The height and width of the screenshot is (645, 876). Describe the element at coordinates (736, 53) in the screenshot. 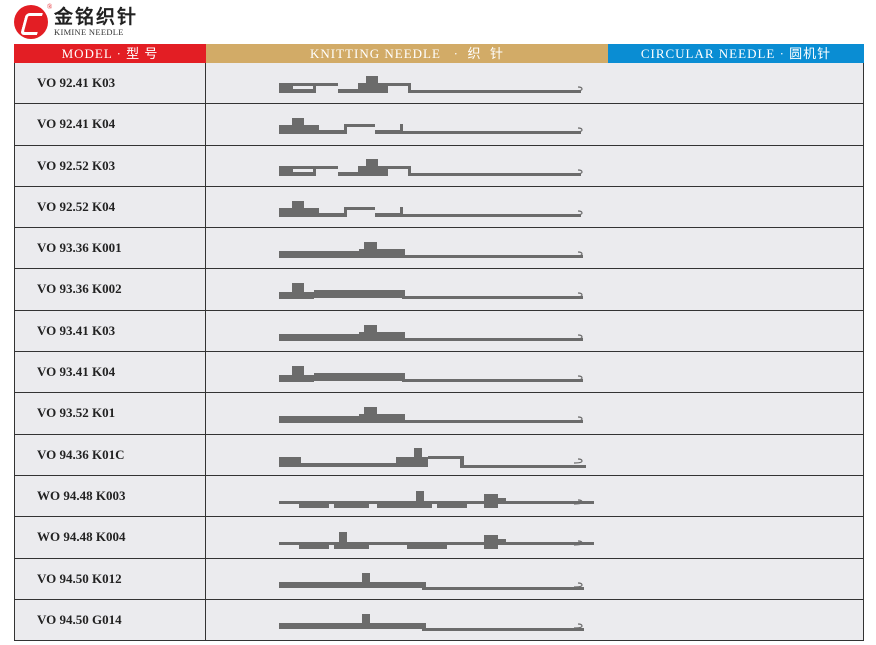

I see `header-circular-needle: CIRCULAR NEEDLE · 圆机针` at that location.